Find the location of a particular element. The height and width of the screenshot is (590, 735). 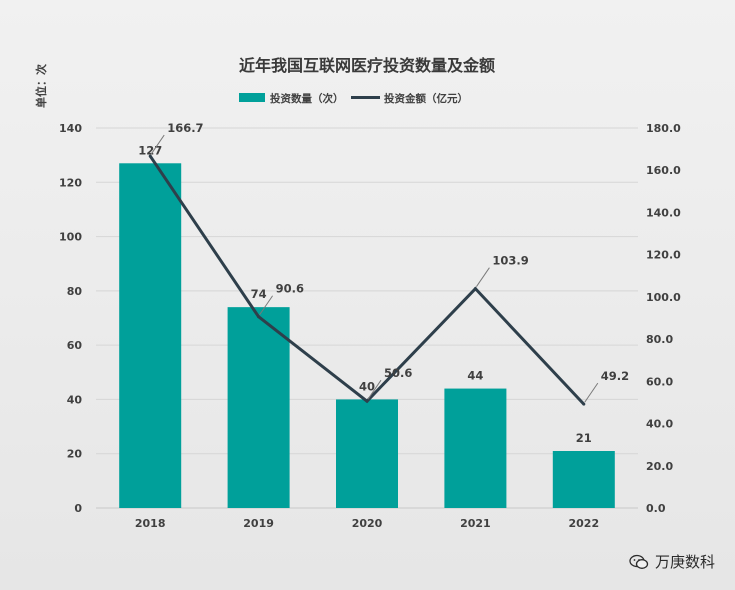

y-right-tick-label: 20.0 is located at coordinates (659, 466).